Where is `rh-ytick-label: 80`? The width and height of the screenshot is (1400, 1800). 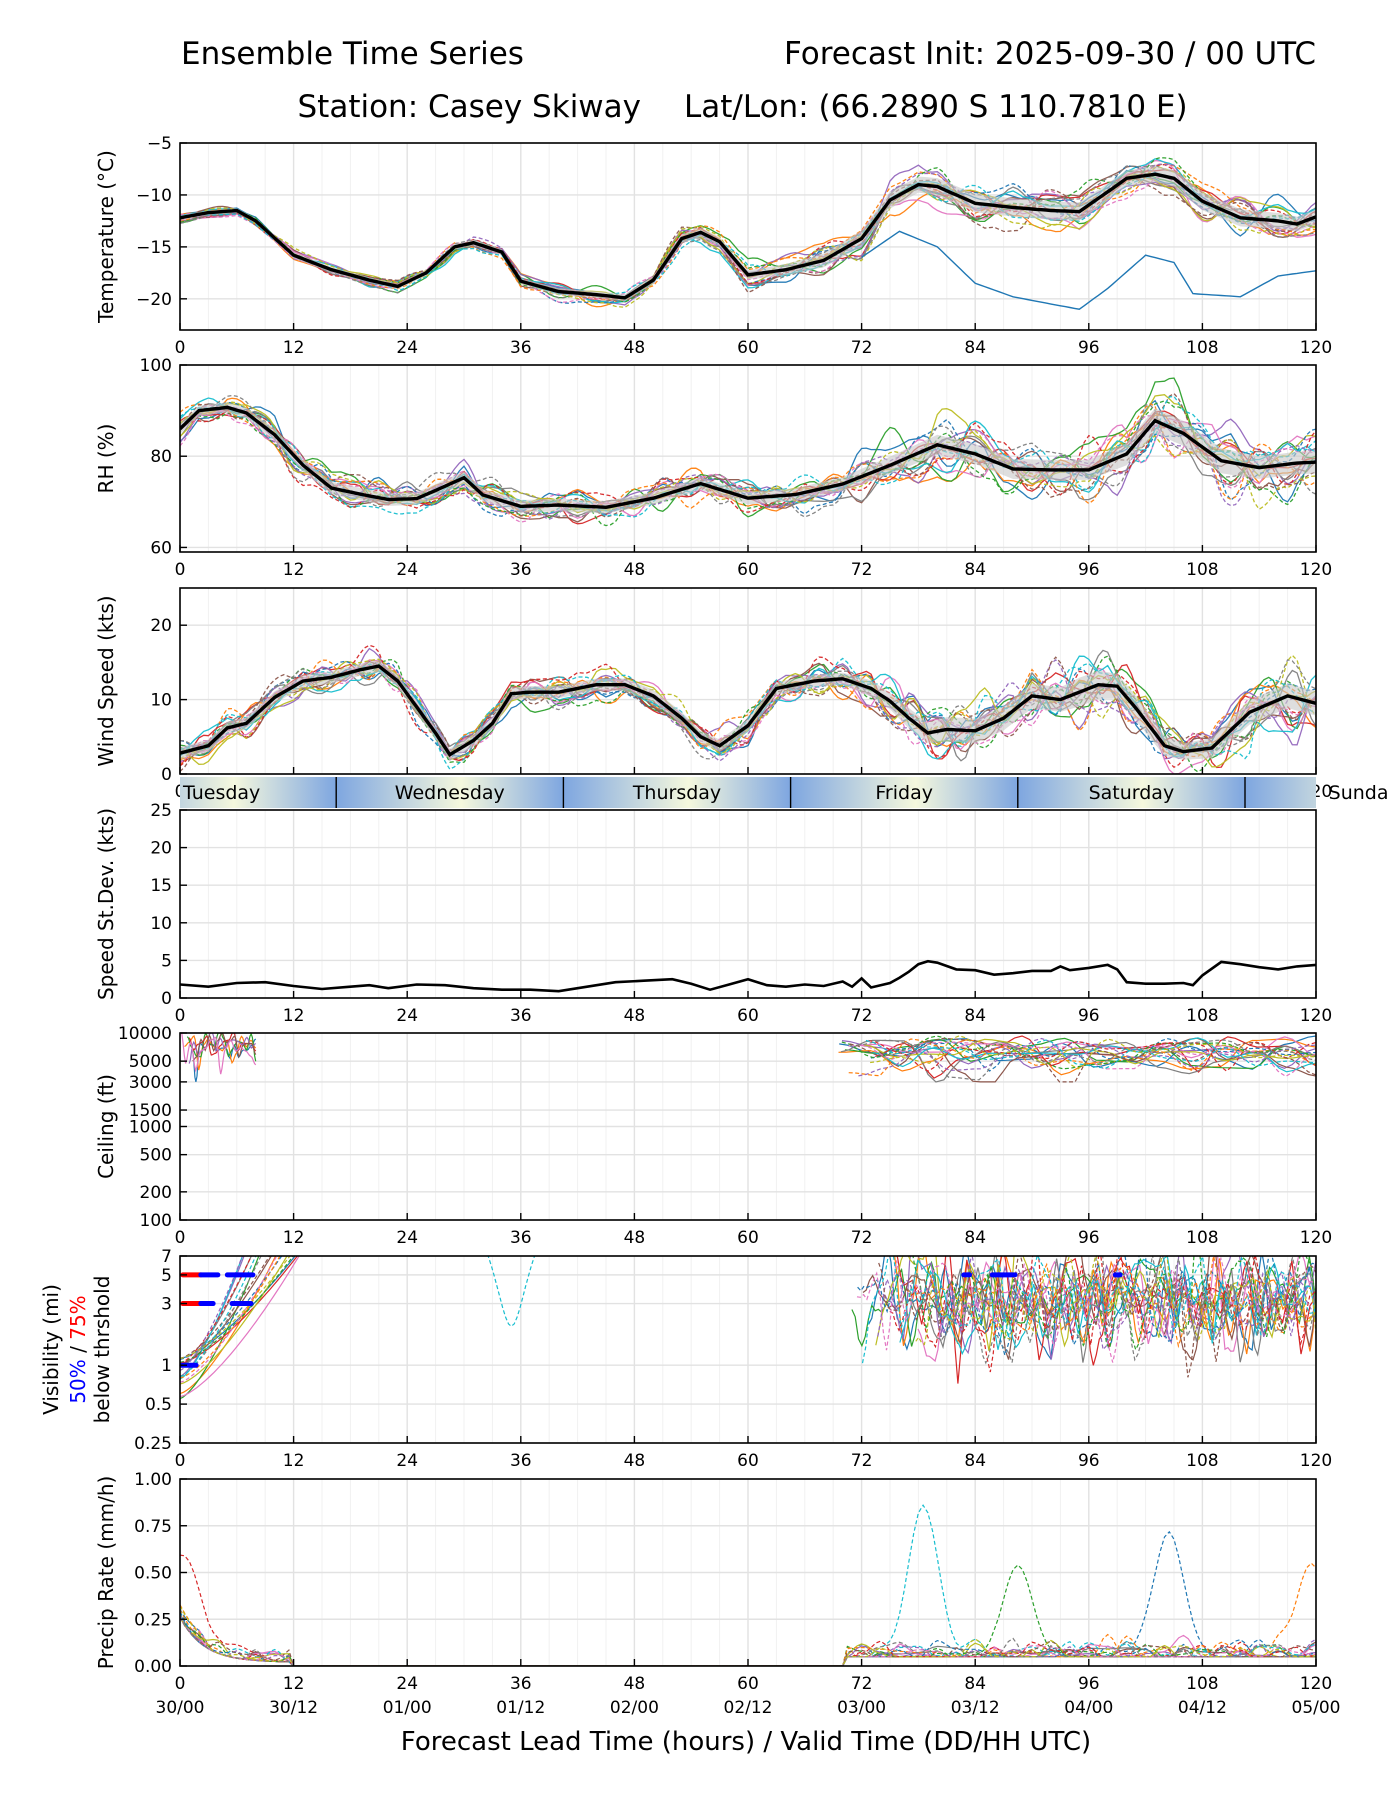
rh-ytick-label: 80 is located at coordinates (161, 457).